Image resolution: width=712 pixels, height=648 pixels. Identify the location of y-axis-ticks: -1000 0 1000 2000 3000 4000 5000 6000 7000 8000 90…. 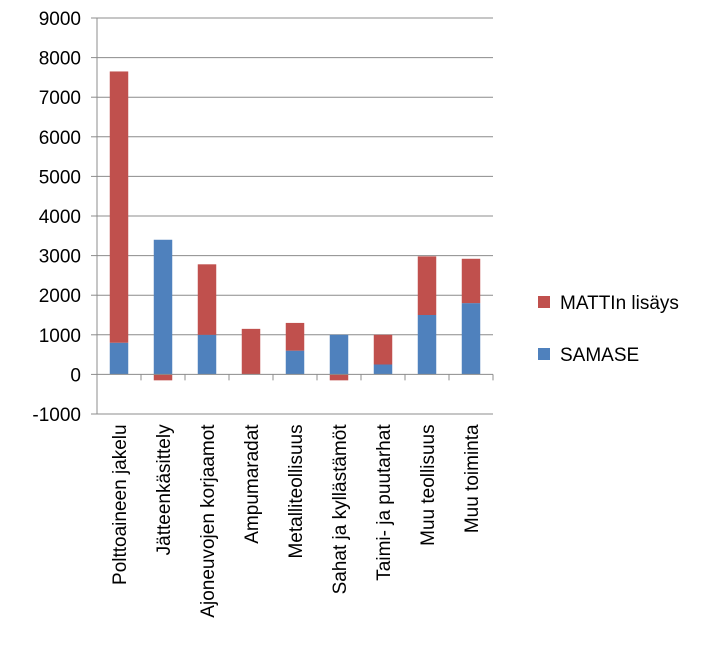
(56, 217).